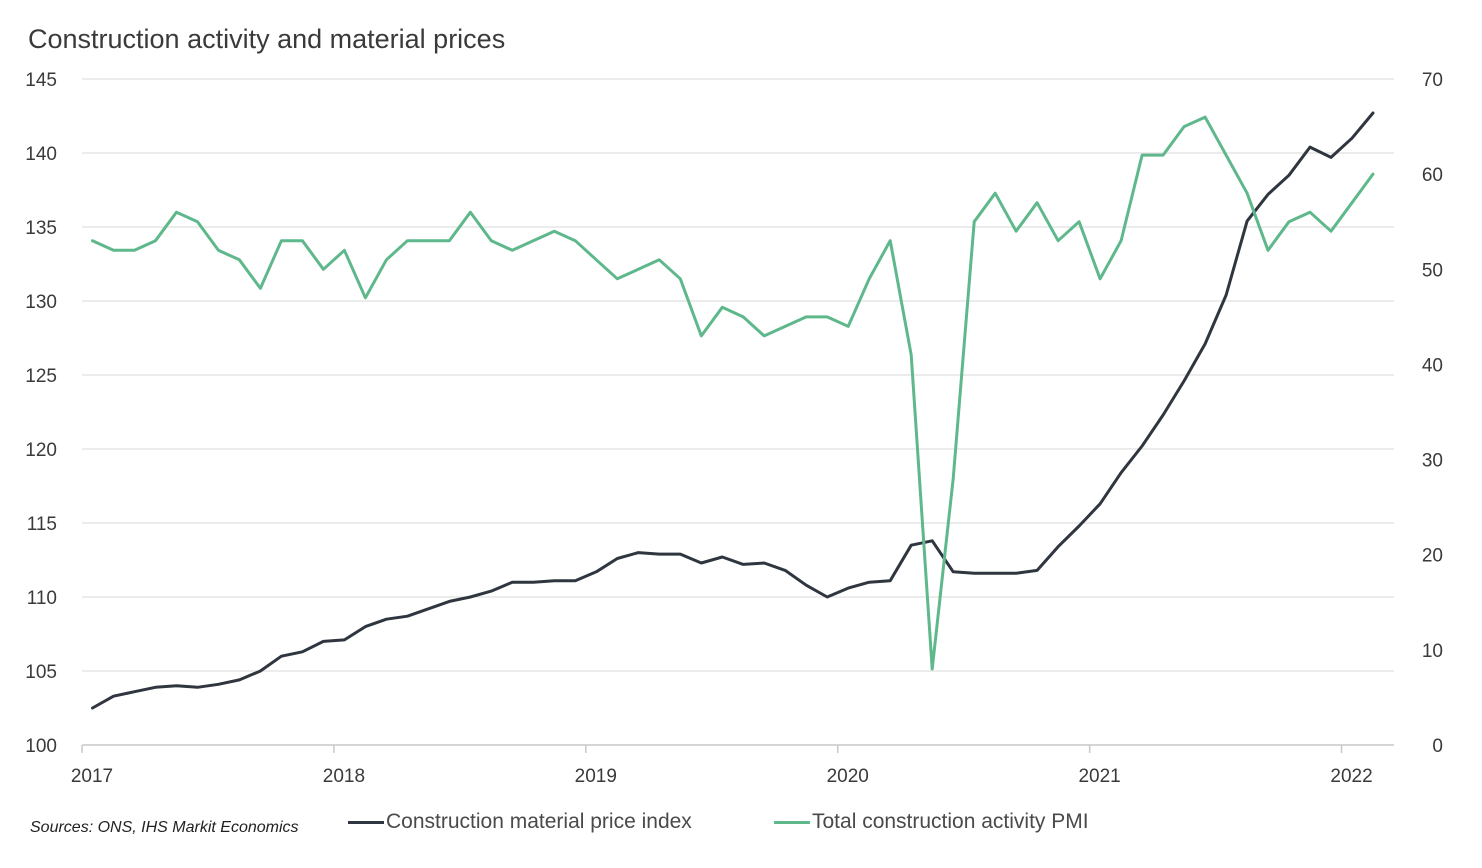 This screenshot has width=1482, height=868. Describe the element at coordinates (344, 776) in the screenshot. I see `x-tick-label: 2018` at that location.